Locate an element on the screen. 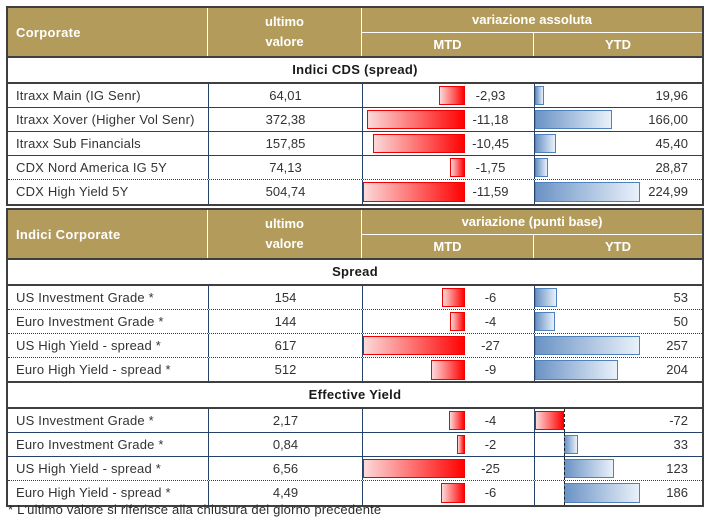  ytd-value: 166,00 is located at coordinates (668, 119).